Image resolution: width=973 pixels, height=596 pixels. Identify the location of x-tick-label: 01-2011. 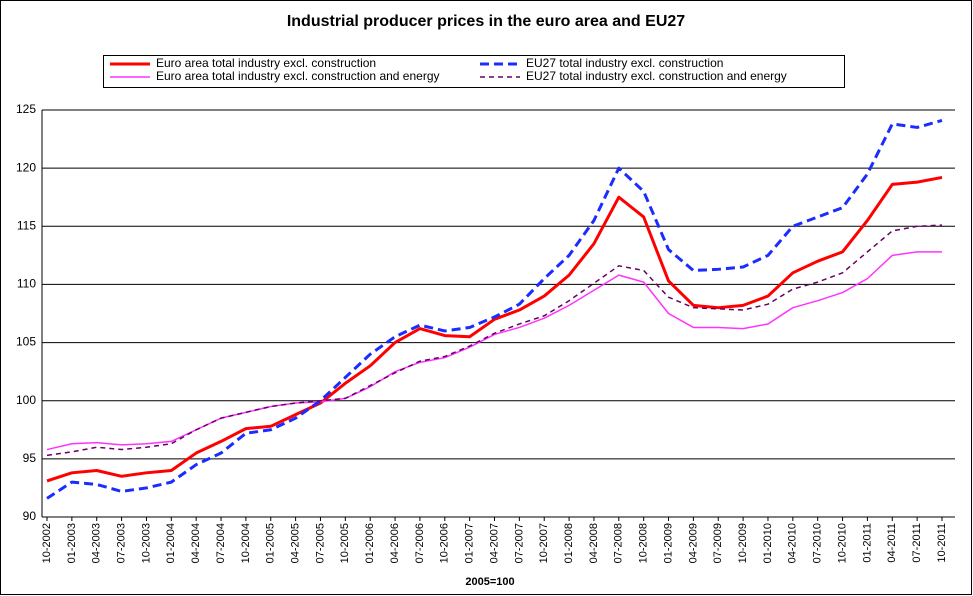
(867, 543).